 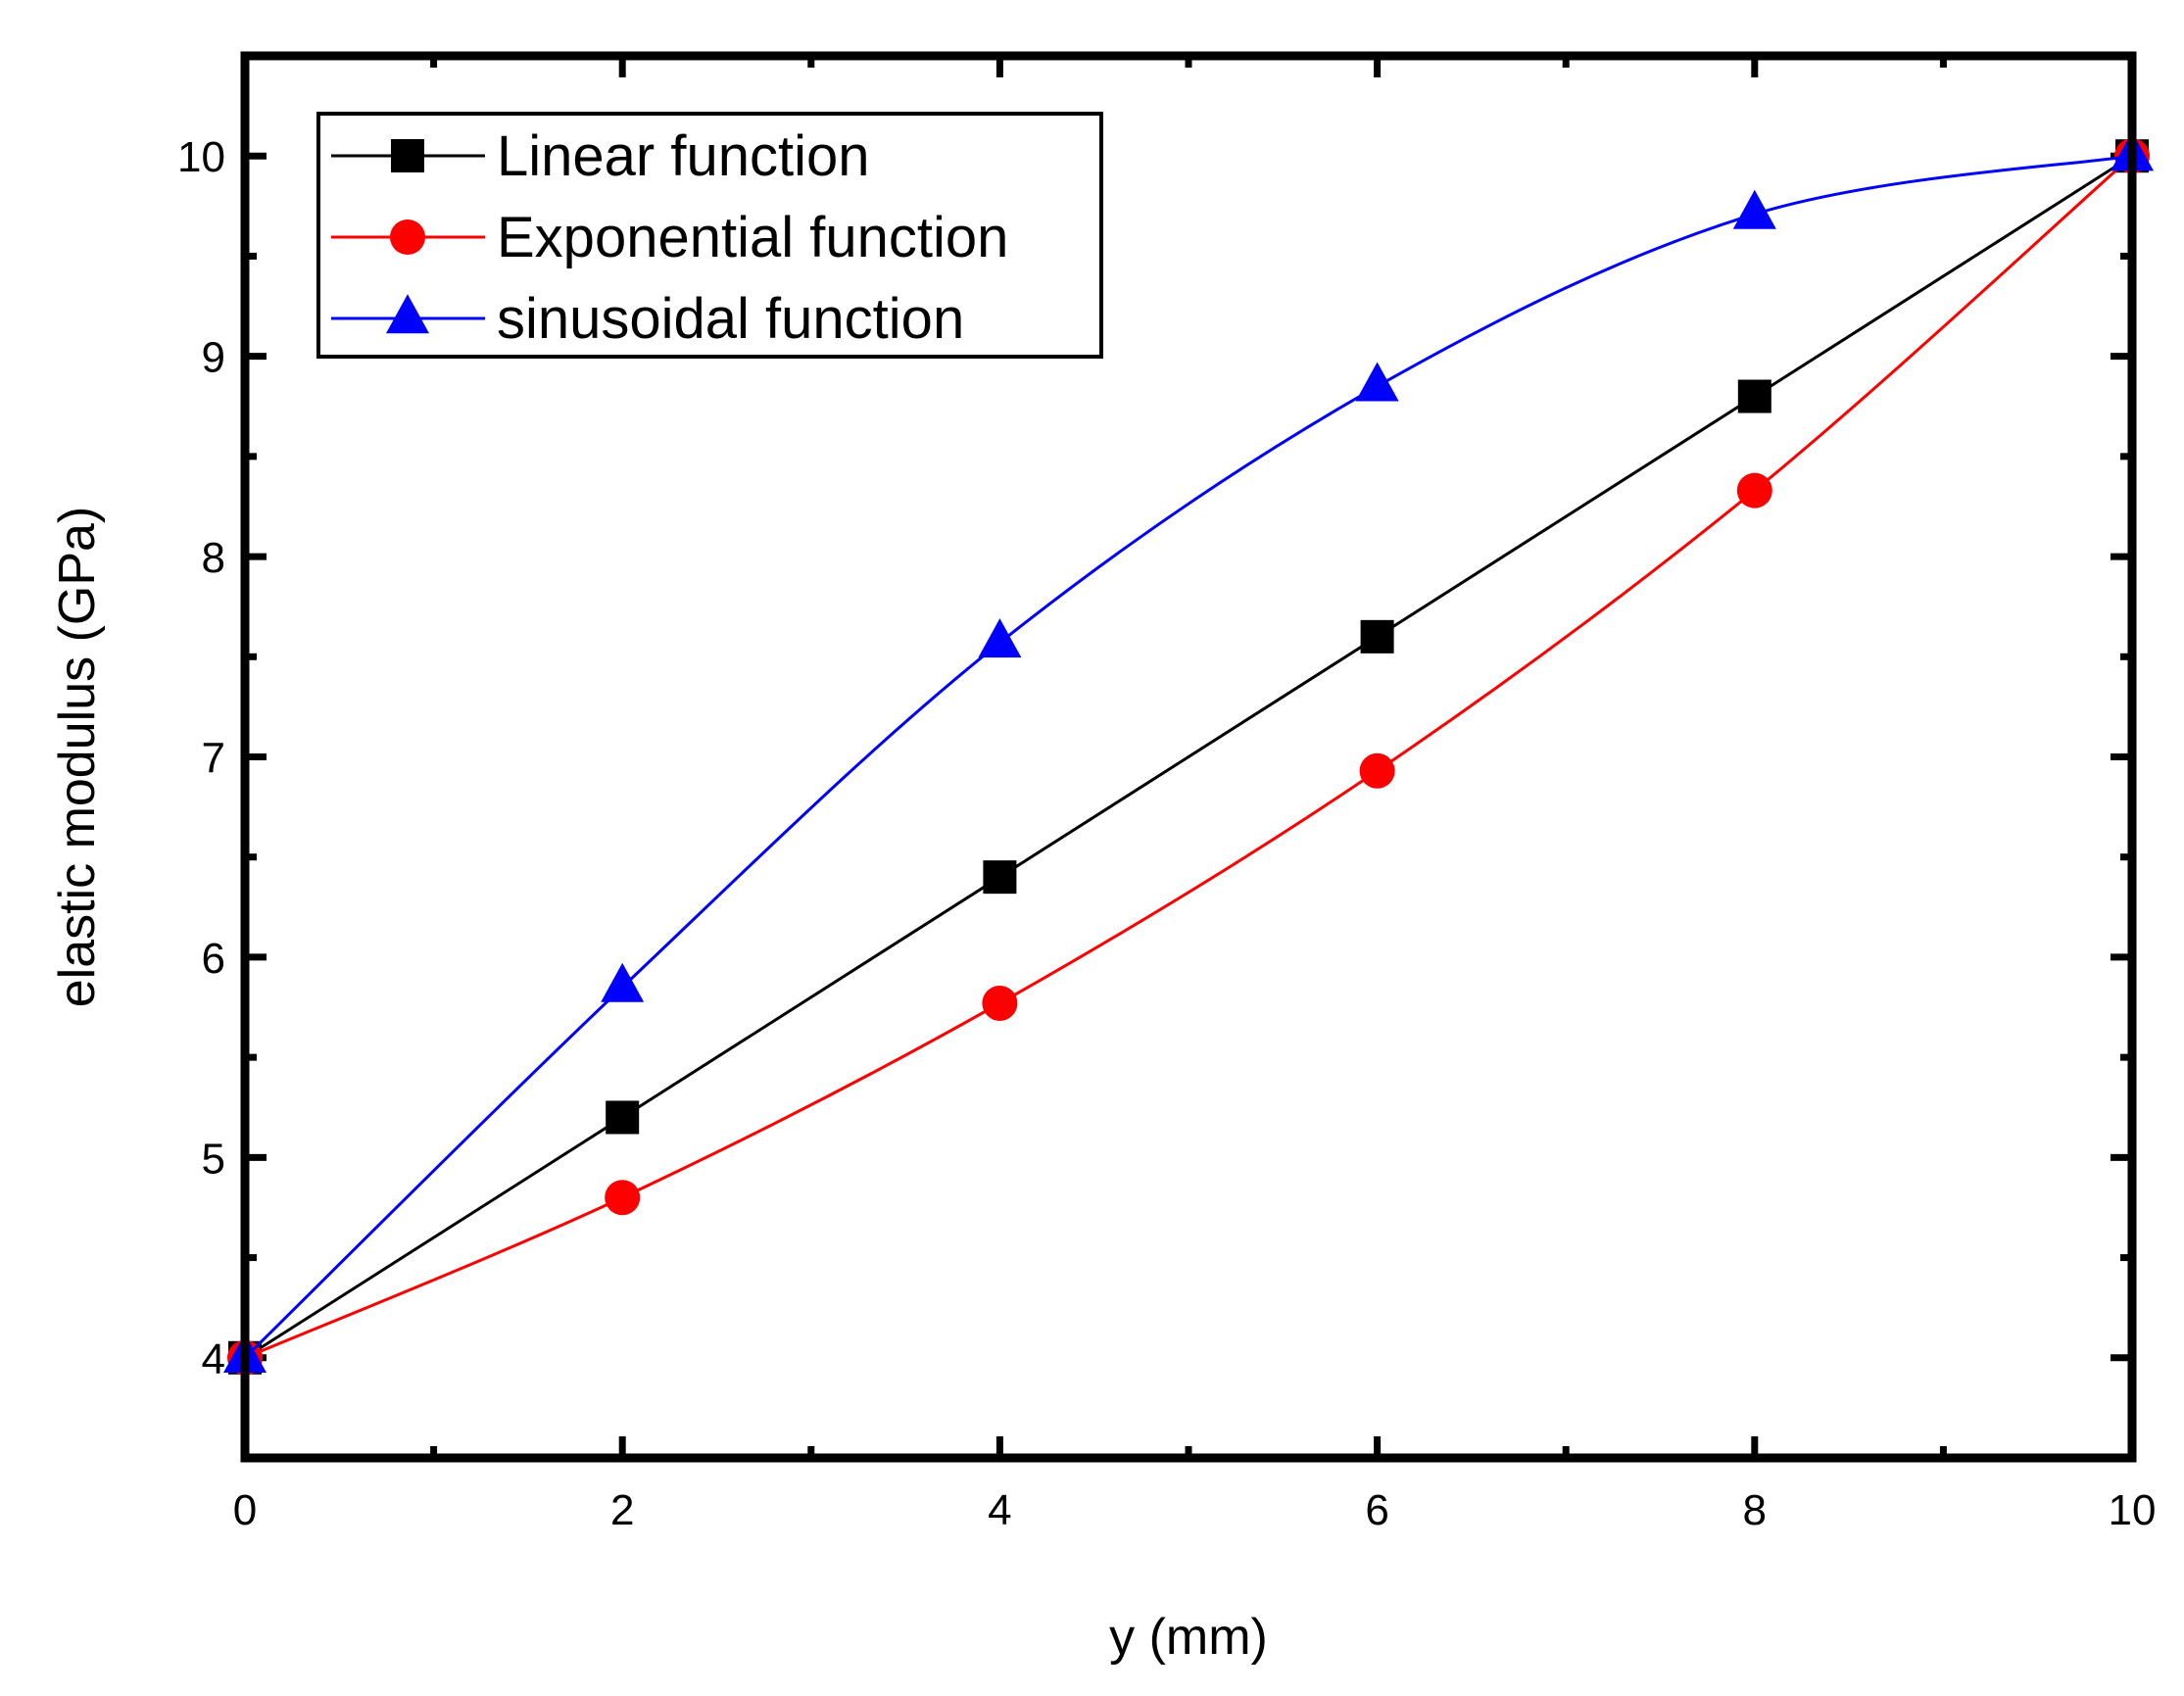 What do you see at coordinates (407, 237) in the screenshot?
I see `legend-marker-circle` at bounding box center [407, 237].